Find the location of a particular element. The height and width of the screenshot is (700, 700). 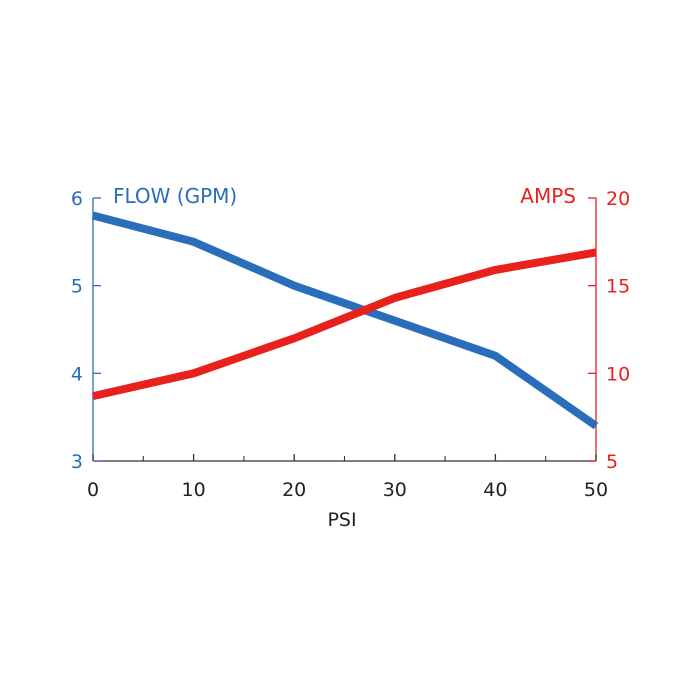

right-y-tick-label: 15 is located at coordinates (618, 287).